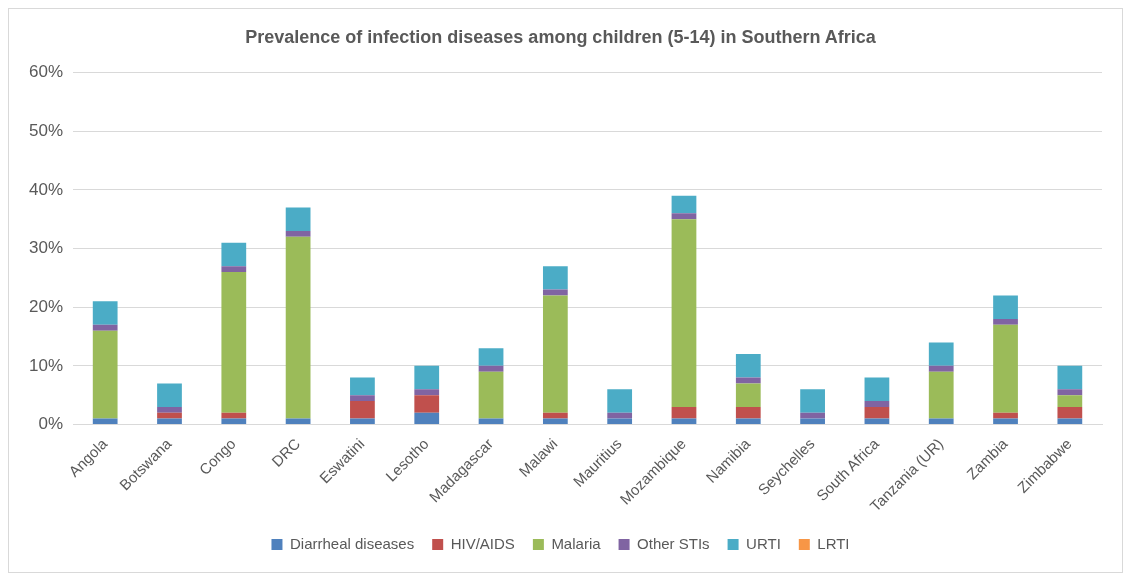 Image resolution: width=1131 pixels, height=581 pixels. What do you see at coordinates (352, 543) in the screenshot?
I see `legend-label: Diarrheal diseases` at bounding box center [352, 543].